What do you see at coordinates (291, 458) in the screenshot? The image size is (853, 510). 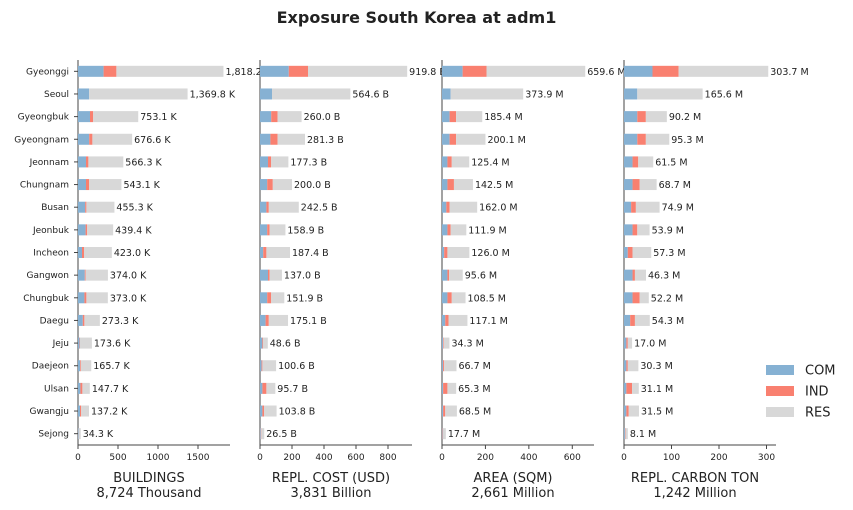 I see `x-tick-label: 200` at bounding box center [291, 458].